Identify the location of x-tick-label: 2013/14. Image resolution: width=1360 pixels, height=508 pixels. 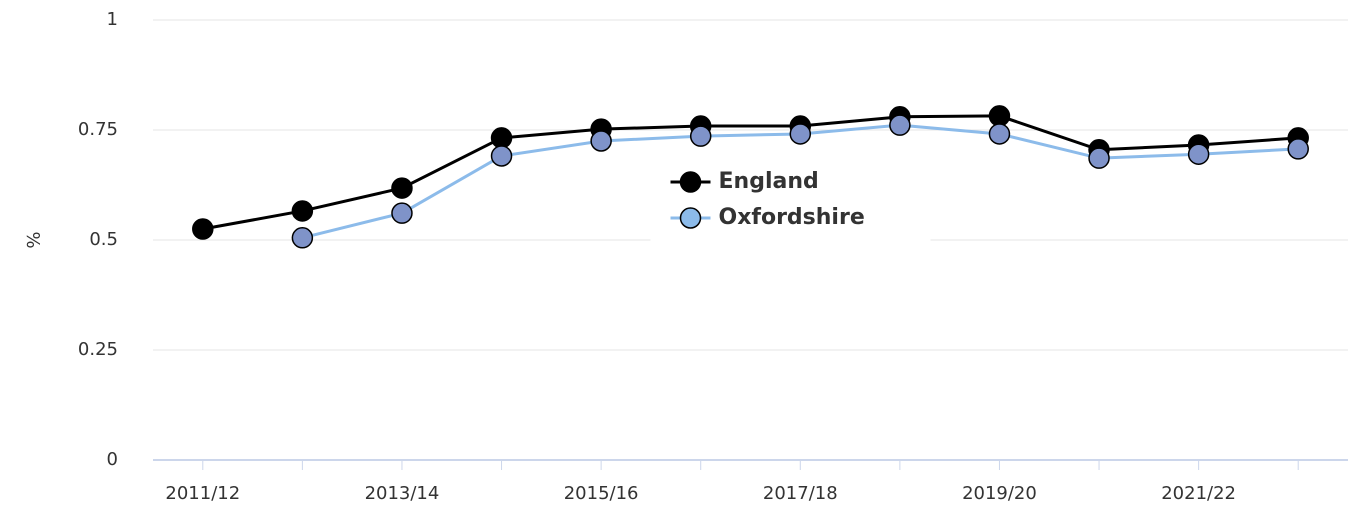
(402, 493).